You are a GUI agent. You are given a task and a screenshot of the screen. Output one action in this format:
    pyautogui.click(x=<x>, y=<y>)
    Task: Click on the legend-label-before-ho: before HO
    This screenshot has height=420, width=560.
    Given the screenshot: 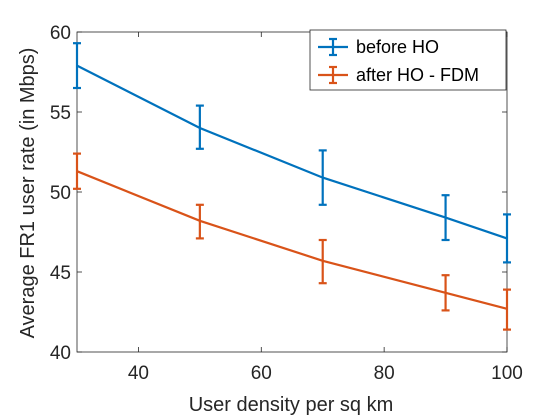 What is the action you would take?
    pyautogui.click(x=397, y=47)
    